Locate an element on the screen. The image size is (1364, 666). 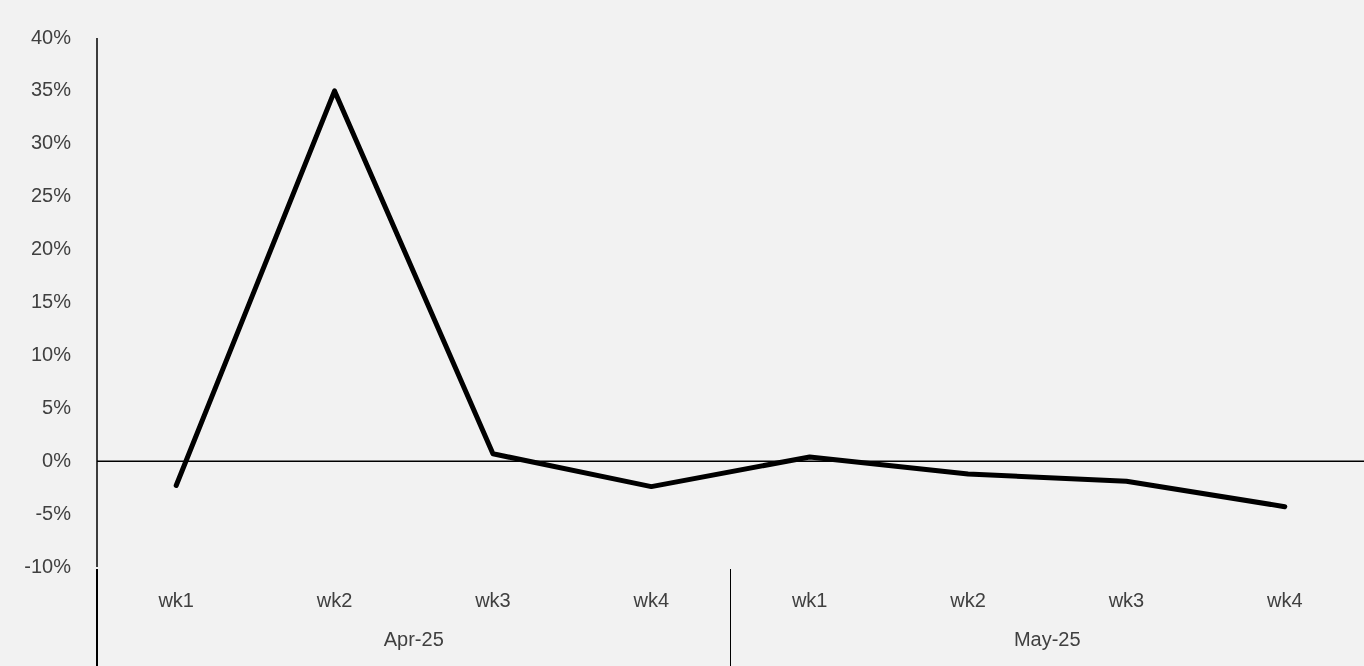
y-tick-label: 30% is located at coordinates (51, 142).